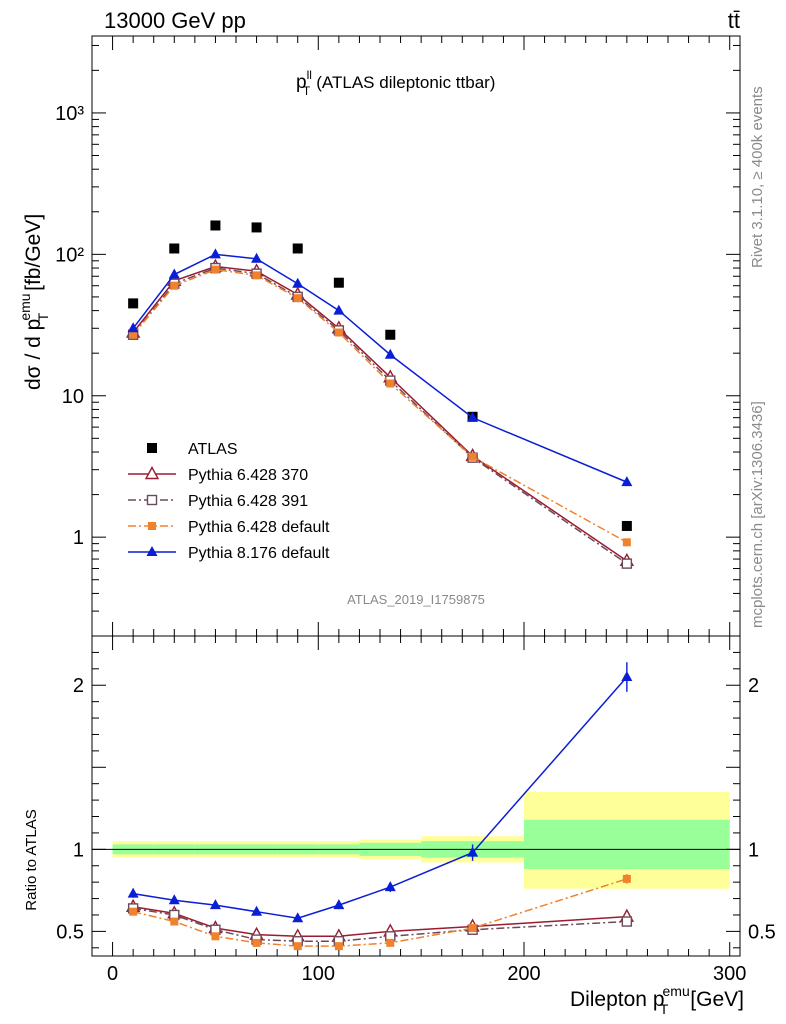 Image resolution: width=786 pixels, height=1024 pixels. Describe the element at coordinates (627, 921) in the screenshot. I see `ratio-series-1-point` at that location.